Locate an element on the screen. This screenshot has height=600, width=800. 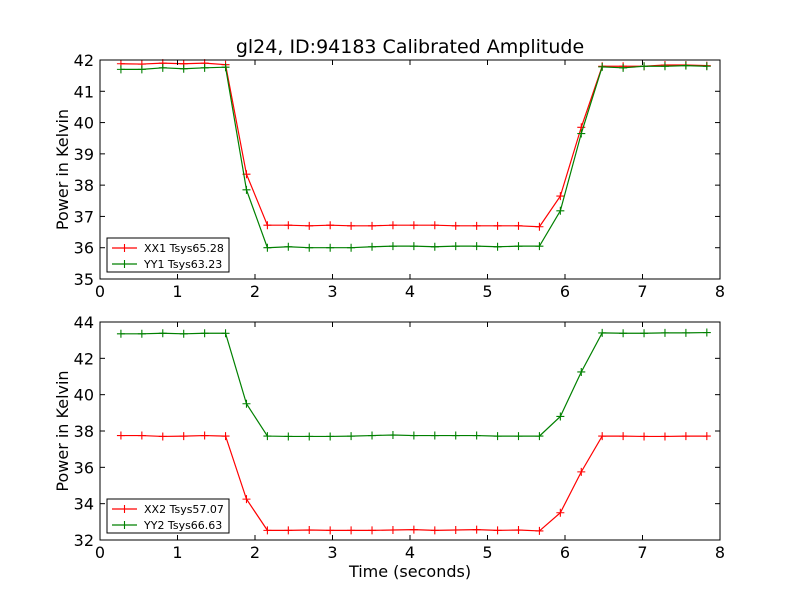
y-tick-label: 32 is located at coordinates (84, 540).